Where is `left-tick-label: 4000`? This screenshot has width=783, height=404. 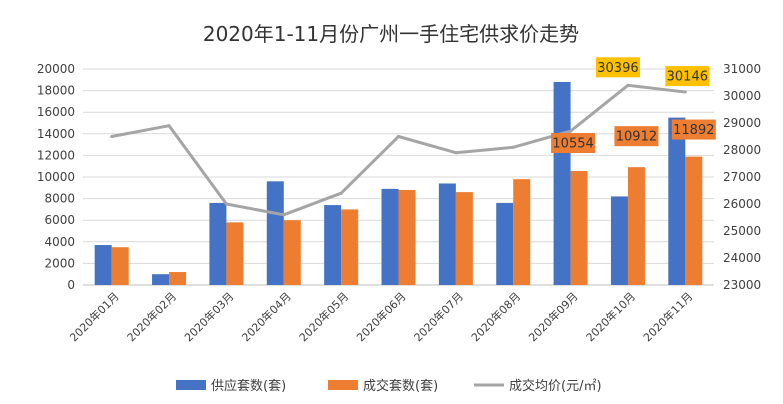
left-tick-label: 4000 is located at coordinates (59, 242).